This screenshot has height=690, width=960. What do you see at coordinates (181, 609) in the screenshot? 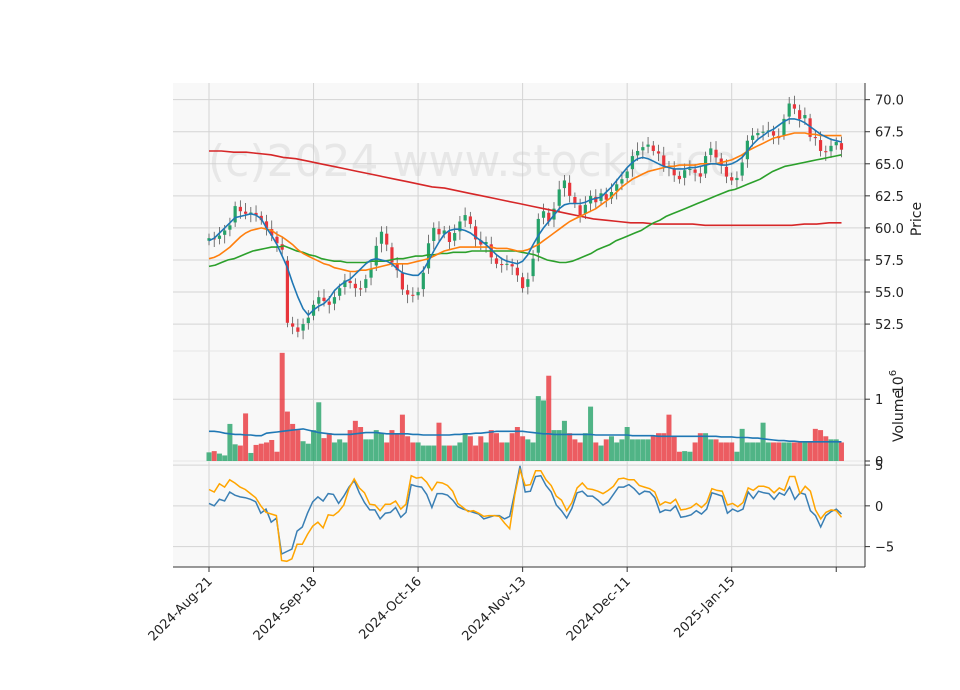
I see `x-tick-label: 2024-Aug-21` at bounding box center [181, 609].